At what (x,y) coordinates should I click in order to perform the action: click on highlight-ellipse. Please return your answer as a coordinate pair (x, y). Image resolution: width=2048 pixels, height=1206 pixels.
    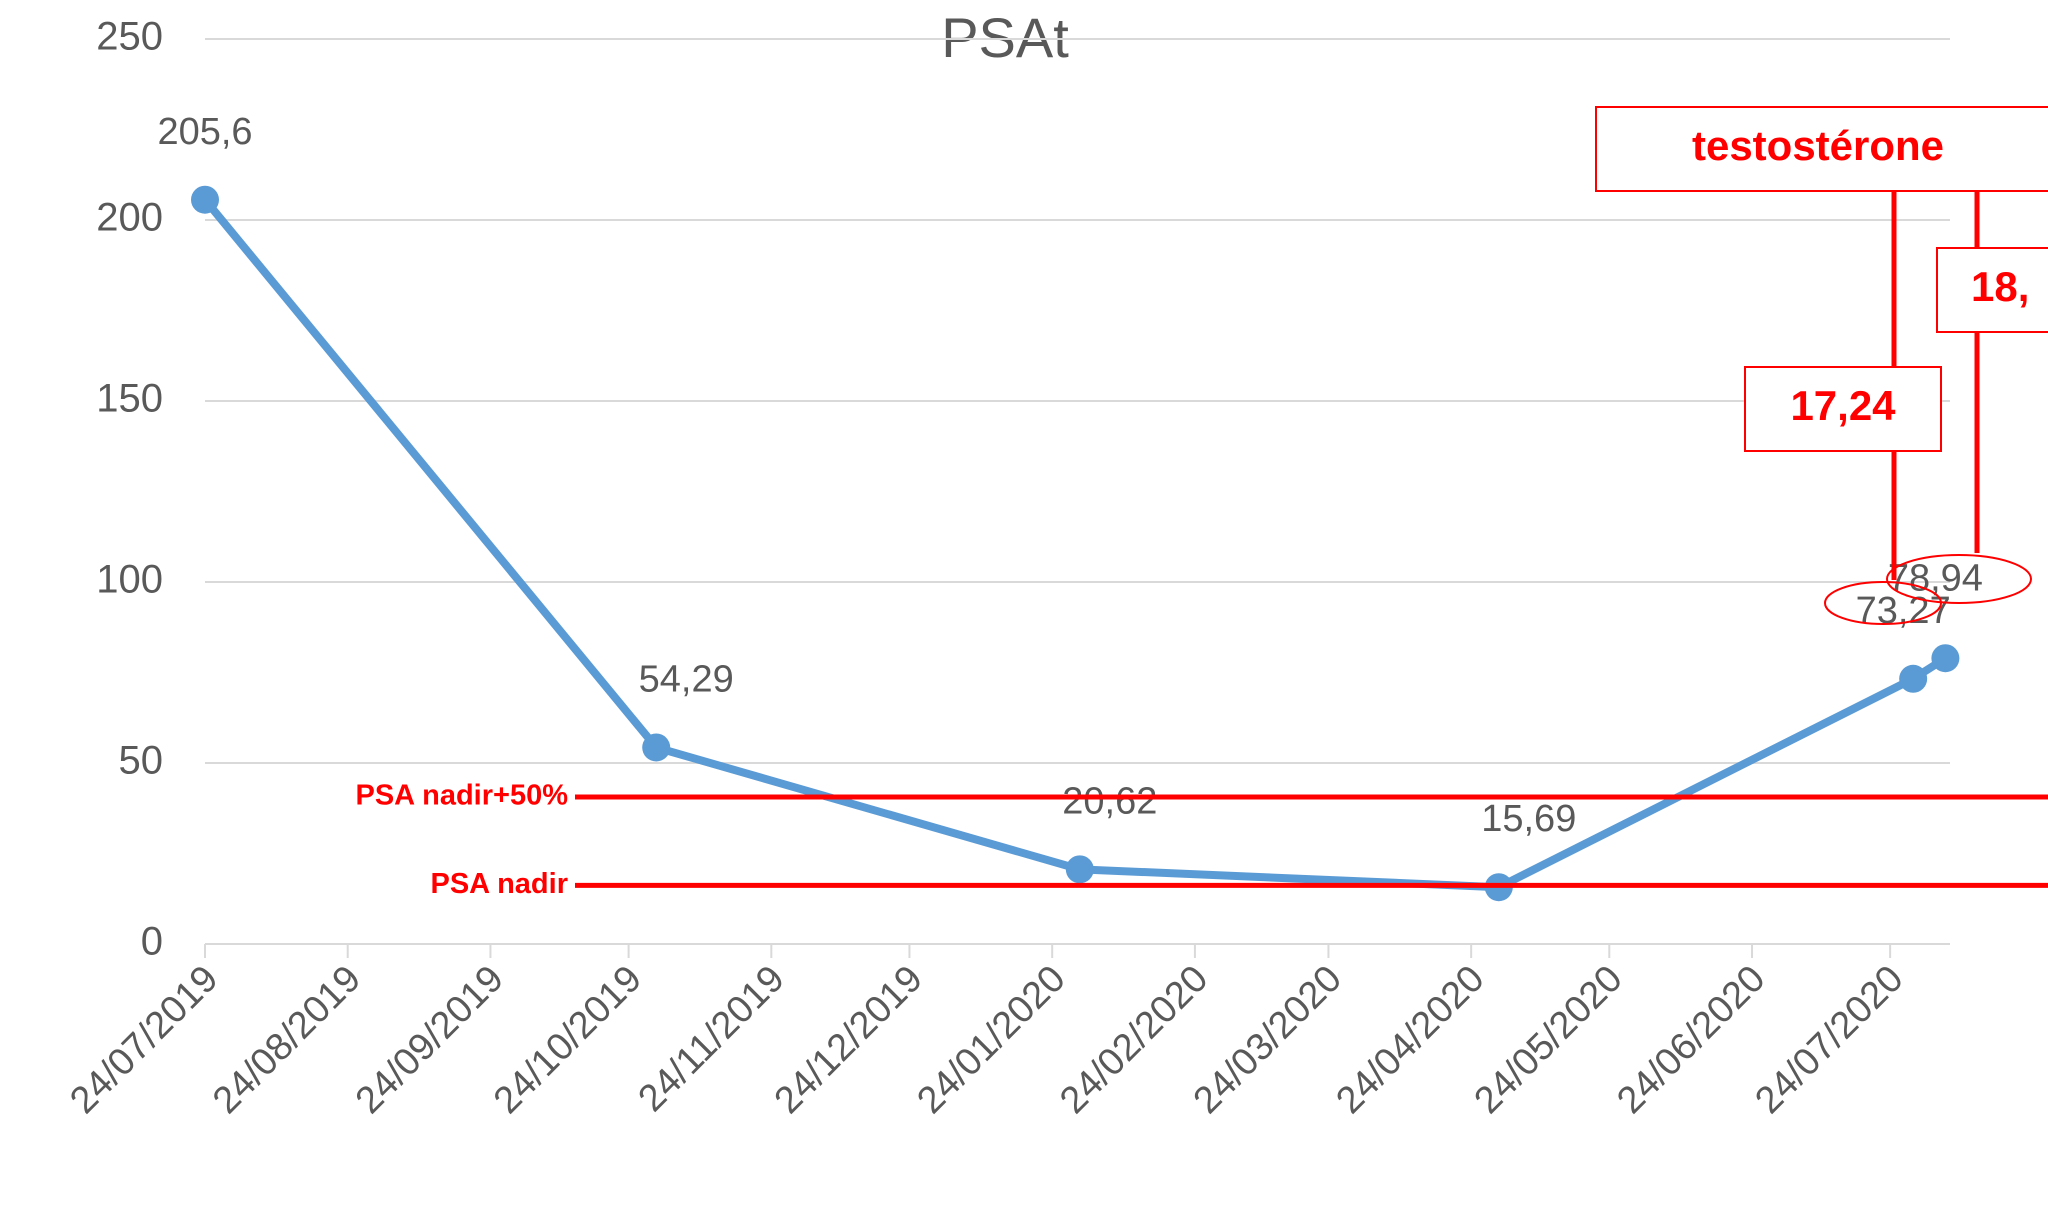
    Looking at the image, I should click on (1959, 579).